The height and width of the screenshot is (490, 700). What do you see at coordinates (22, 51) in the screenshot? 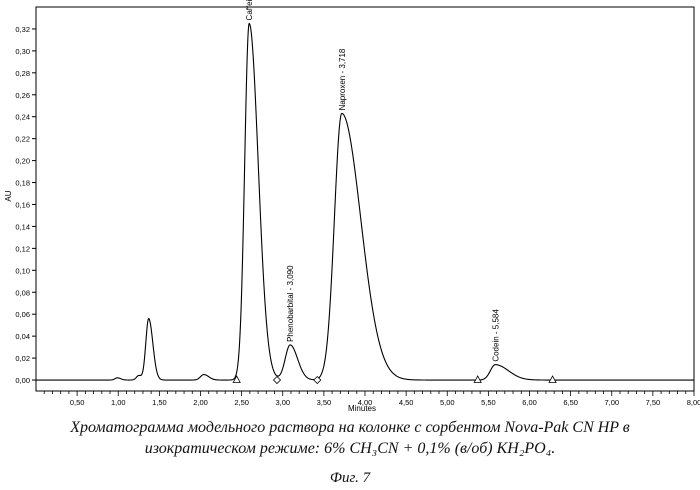
I see `y-tick-label: 0,30` at bounding box center [22, 51].